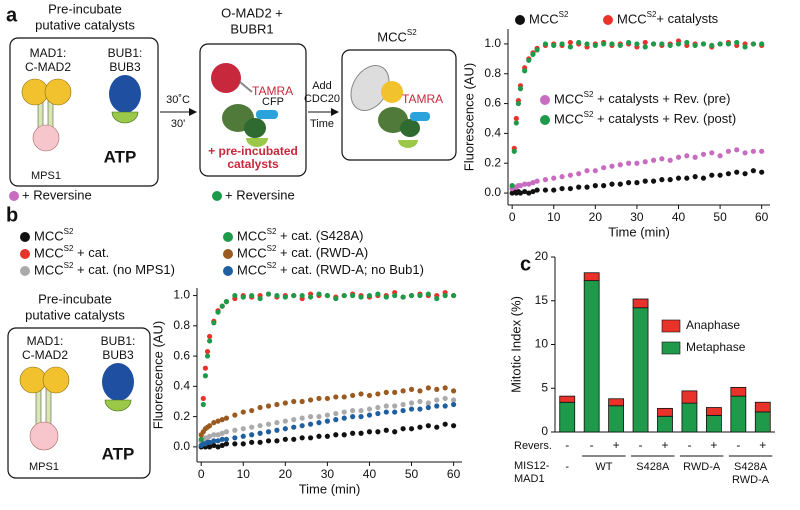 The height and width of the screenshot is (510, 800). Describe the element at coordinates (125, 53) in the screenshot. I see `protein-label: BUB1:` at that location.